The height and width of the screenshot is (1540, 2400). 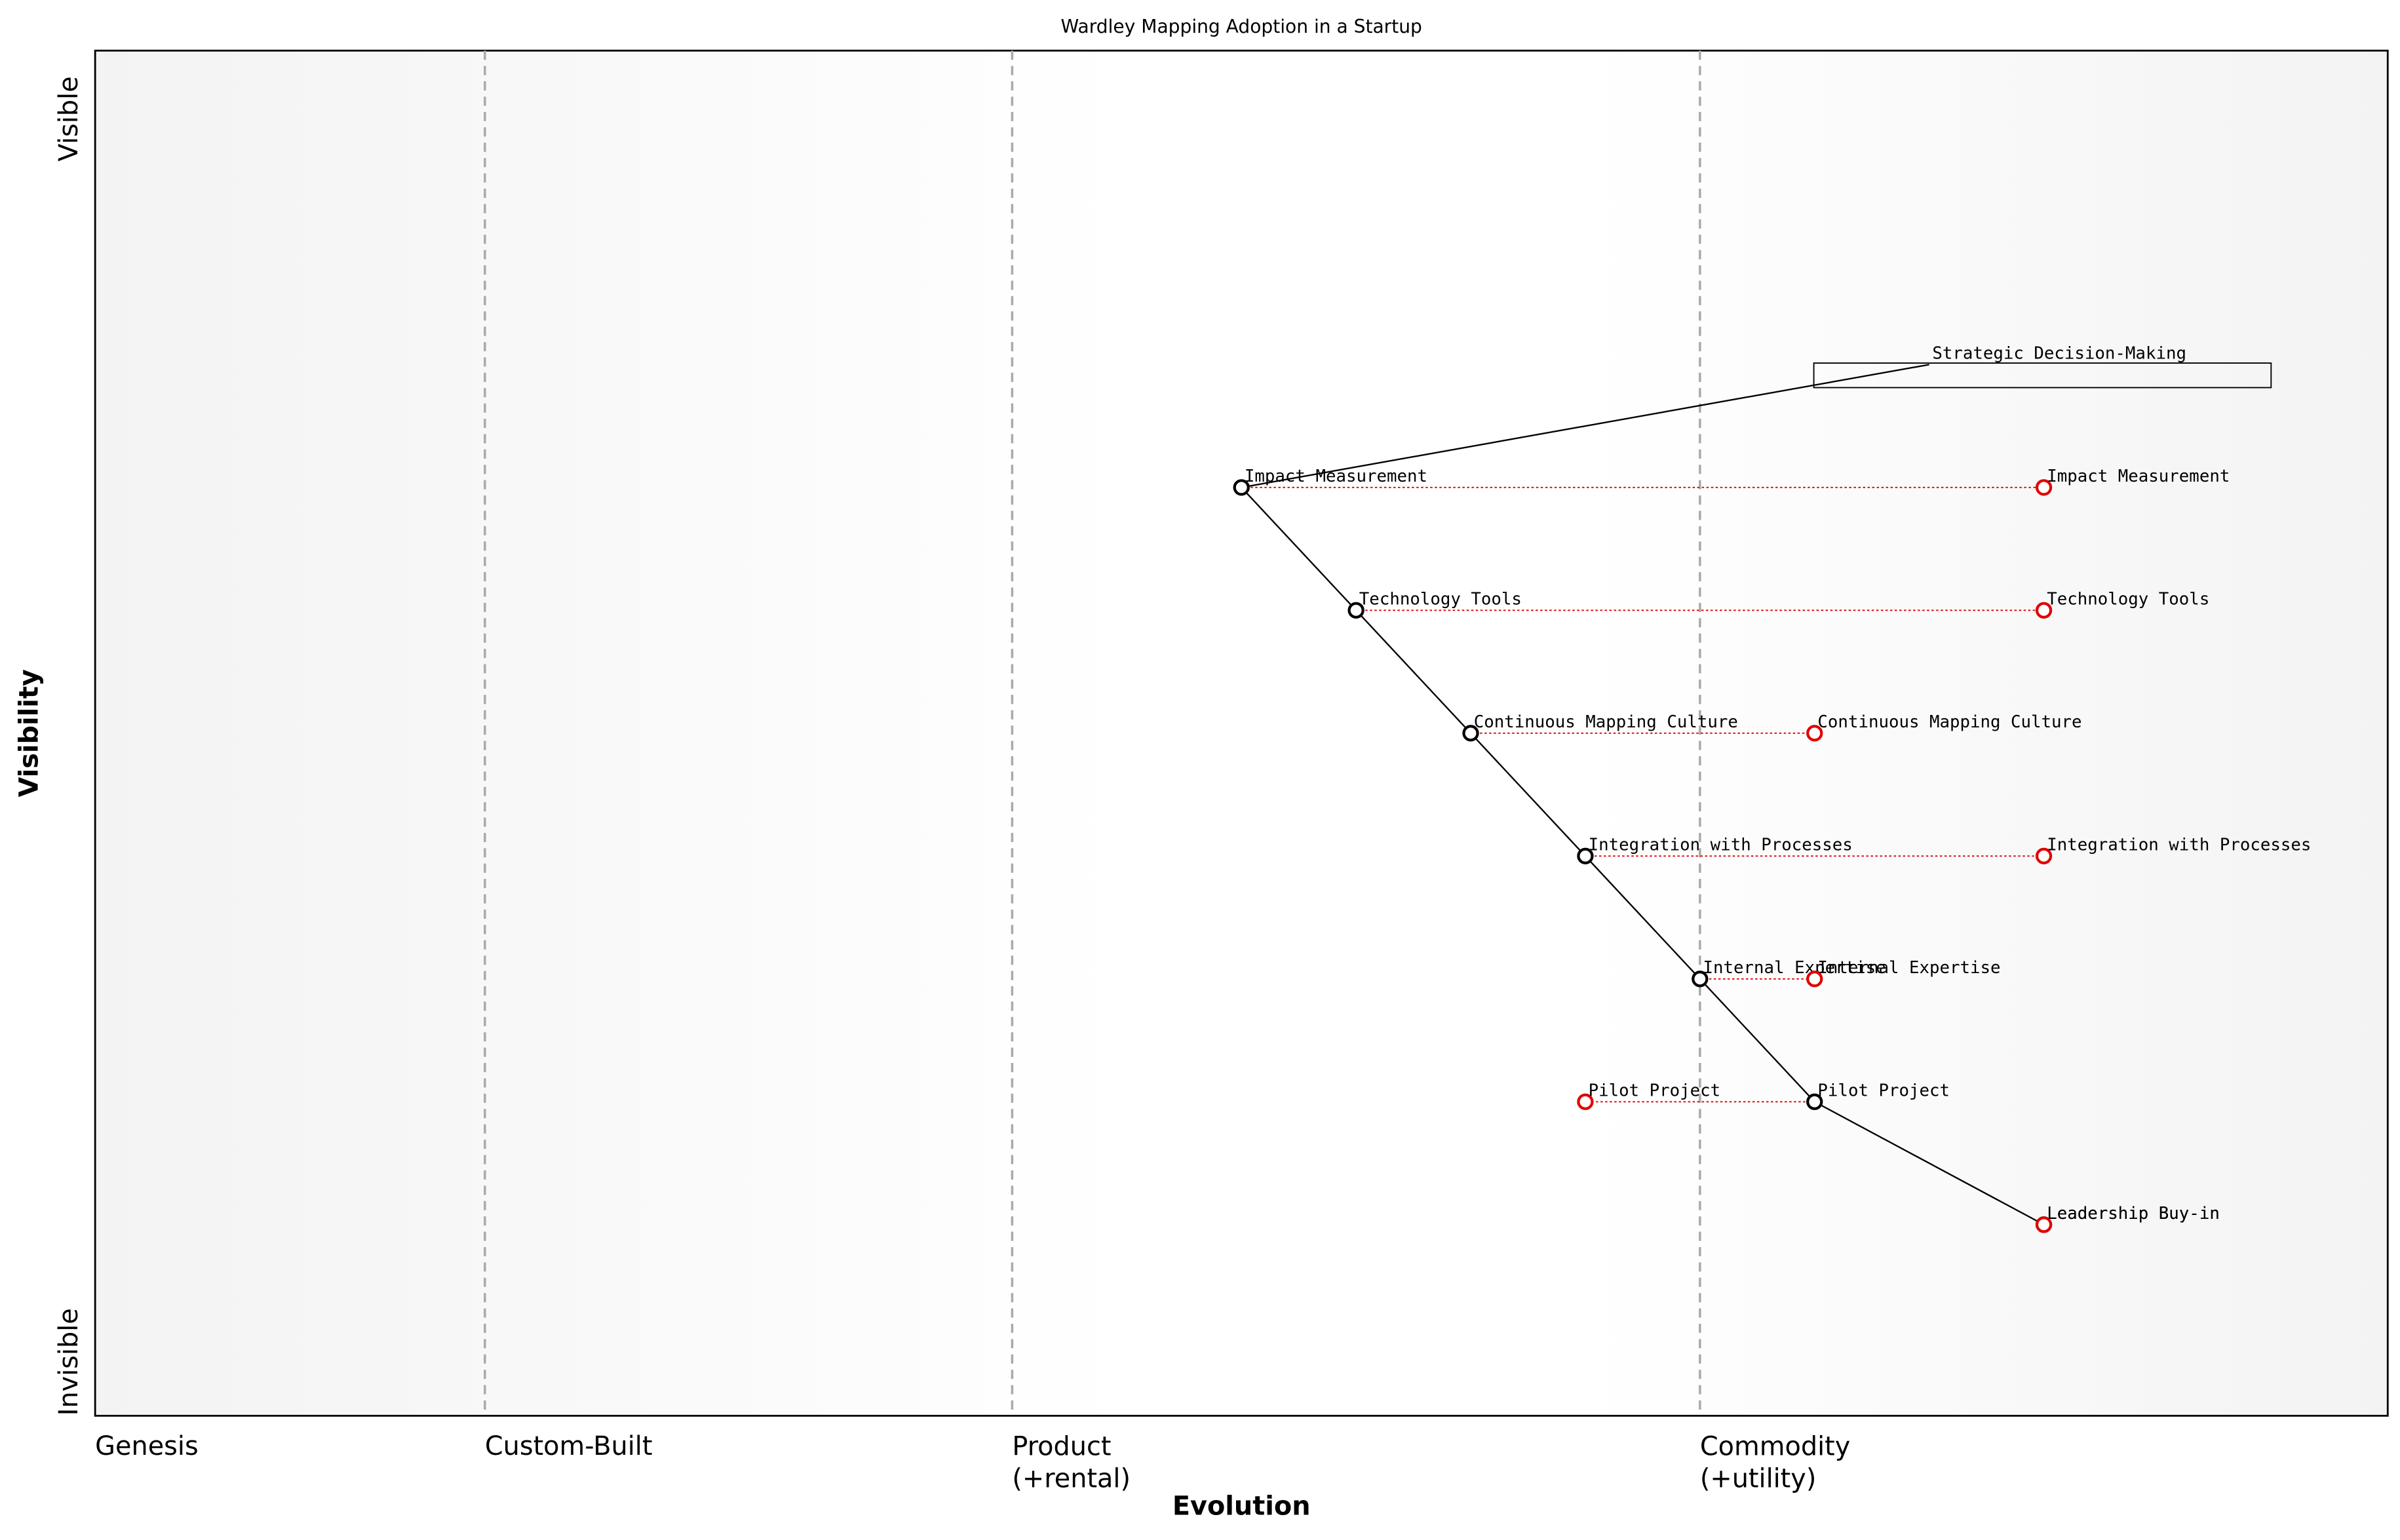 What do you see at coordinates (1721, 845) in the screenshot?
I see `component-label: Integration with Processes` at bounding box center [1721, 845].